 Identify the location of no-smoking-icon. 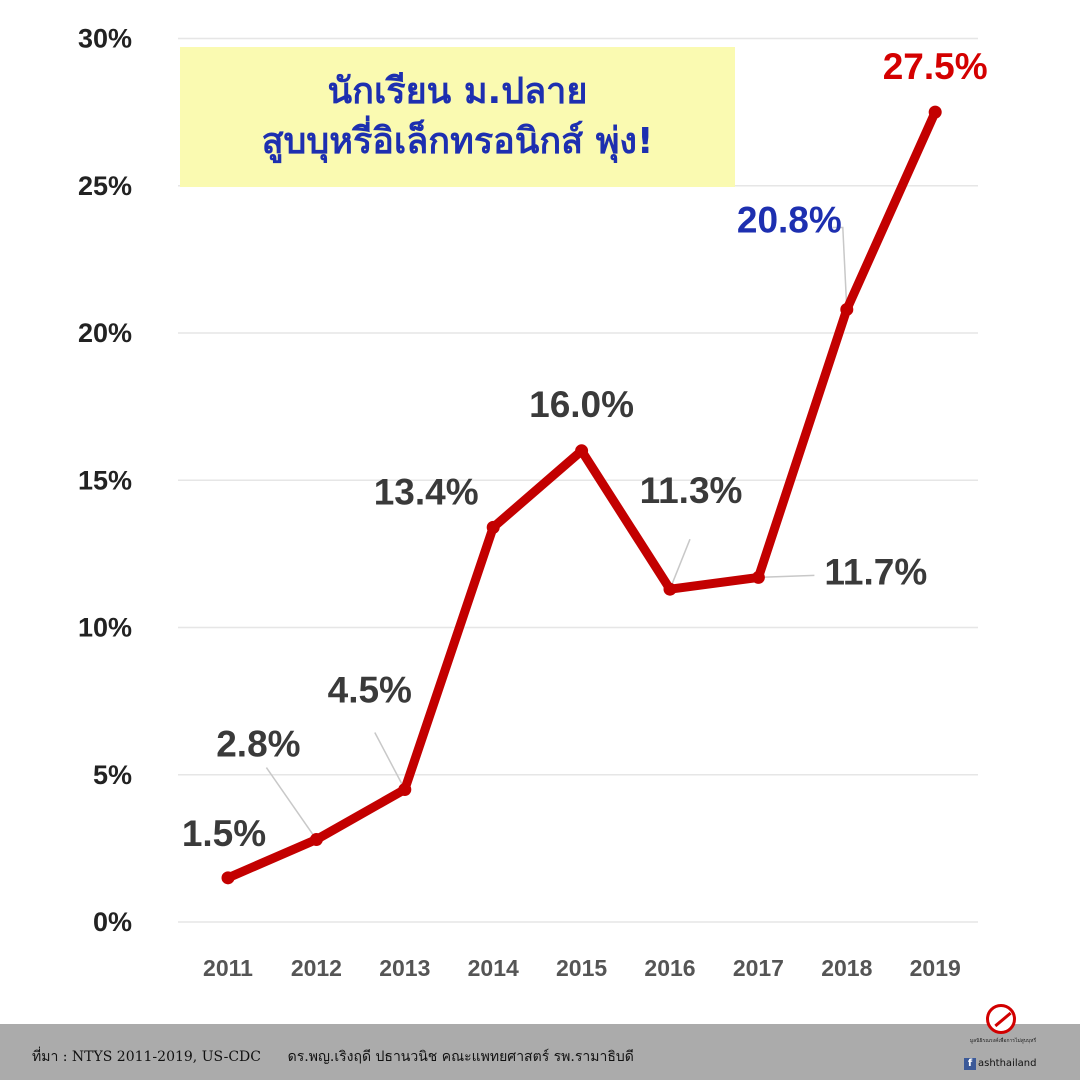
(1001, 1019).